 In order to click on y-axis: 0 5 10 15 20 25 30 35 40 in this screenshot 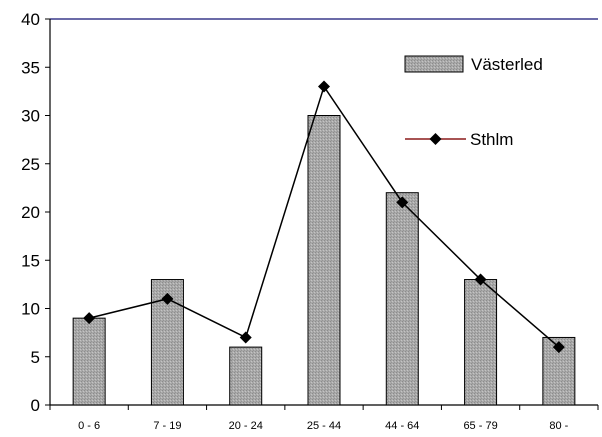, I will do `click(36, 212)`.